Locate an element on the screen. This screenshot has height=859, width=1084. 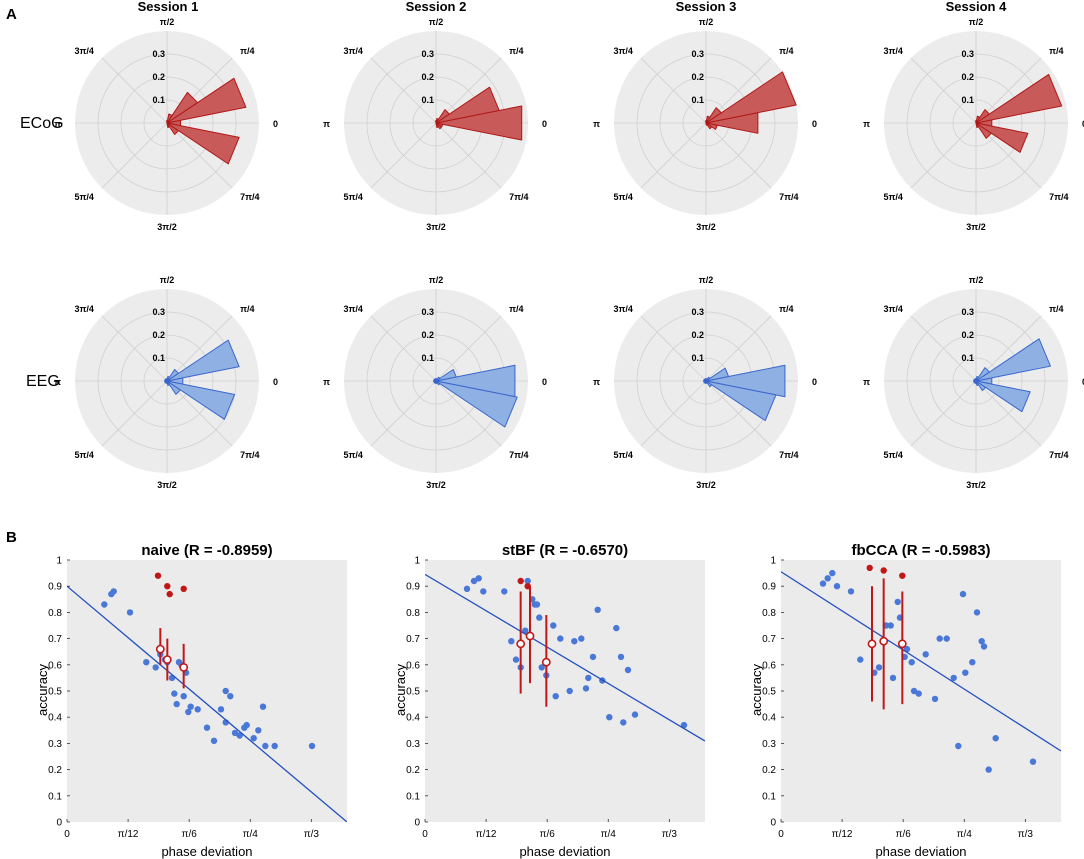
y-tick-label: 0.3 is located at coordinates (413, 744).